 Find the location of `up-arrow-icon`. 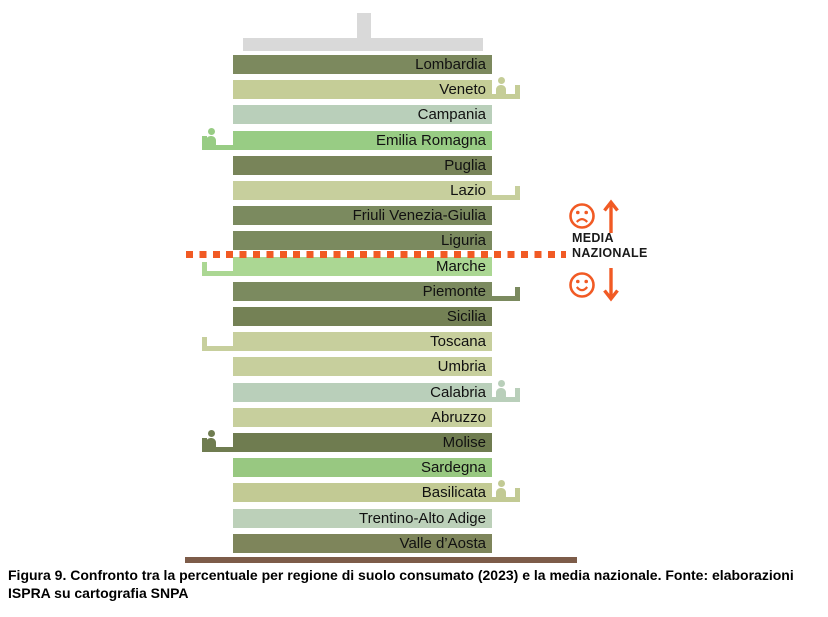

up-arrow-icon is located at coordinates (611, 216).